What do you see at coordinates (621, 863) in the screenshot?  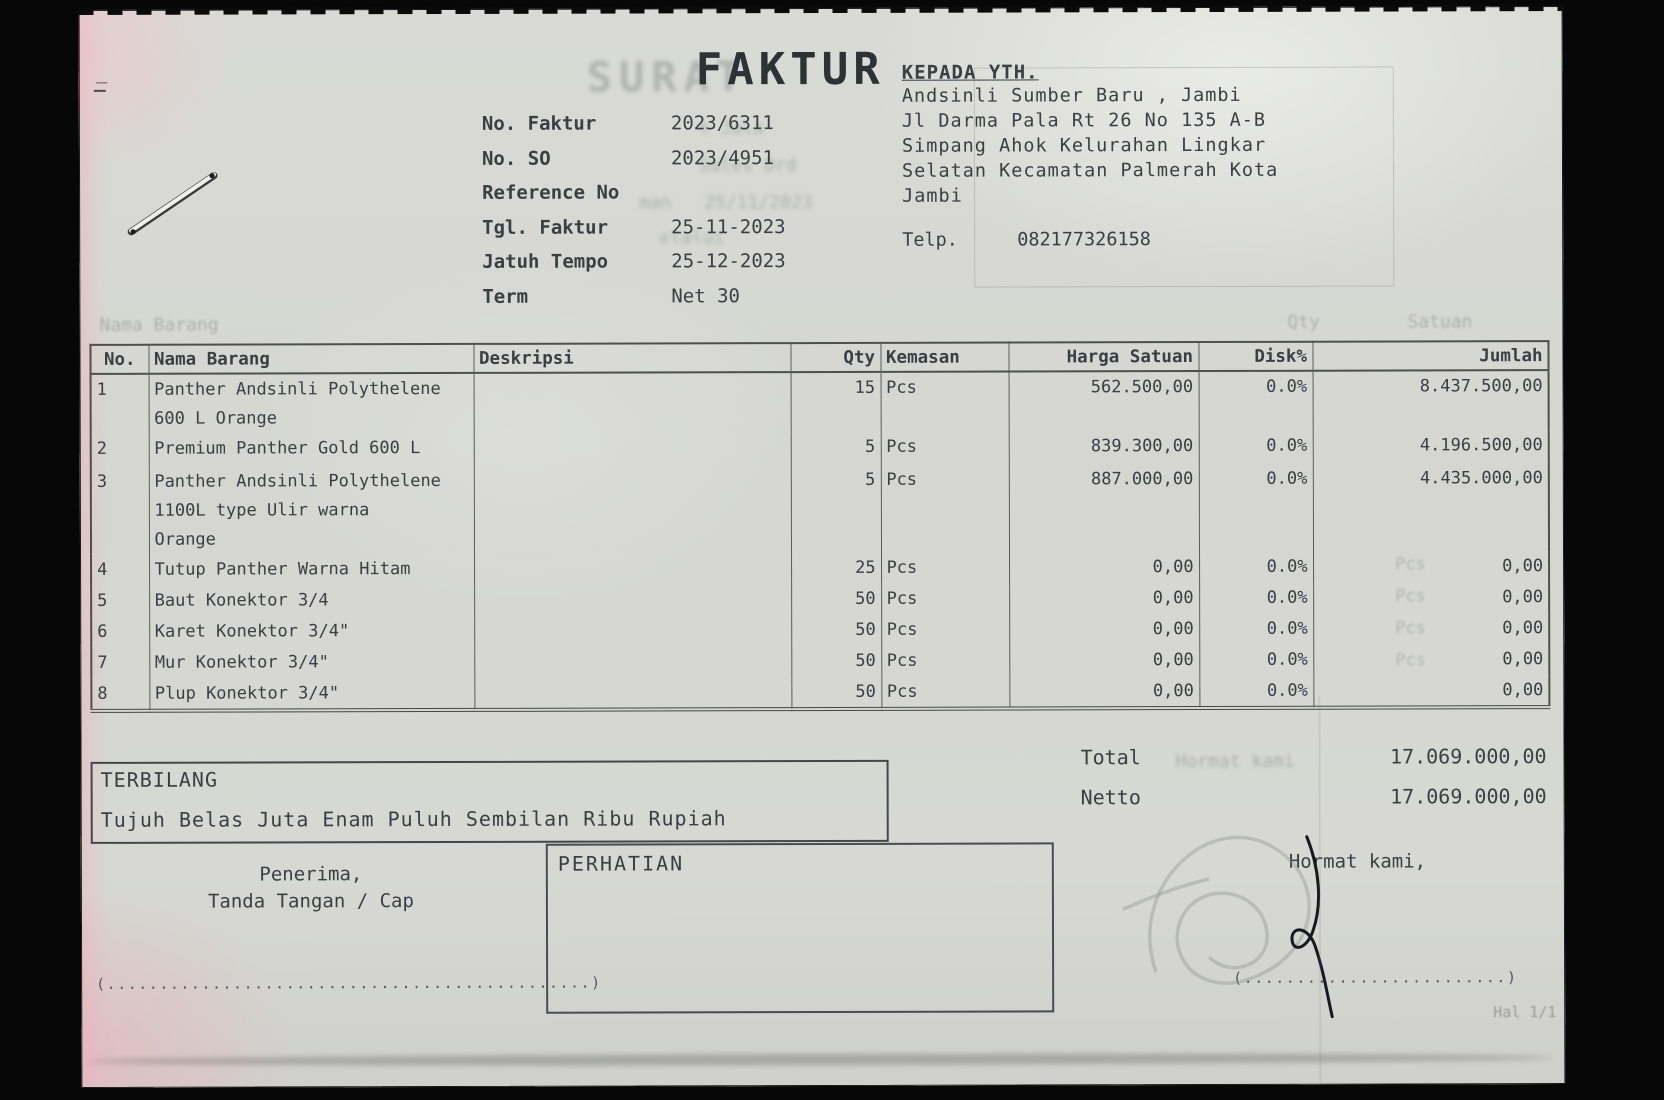 I see `perhatian-label: PERHATIAN` at bounding box center [621, 863].